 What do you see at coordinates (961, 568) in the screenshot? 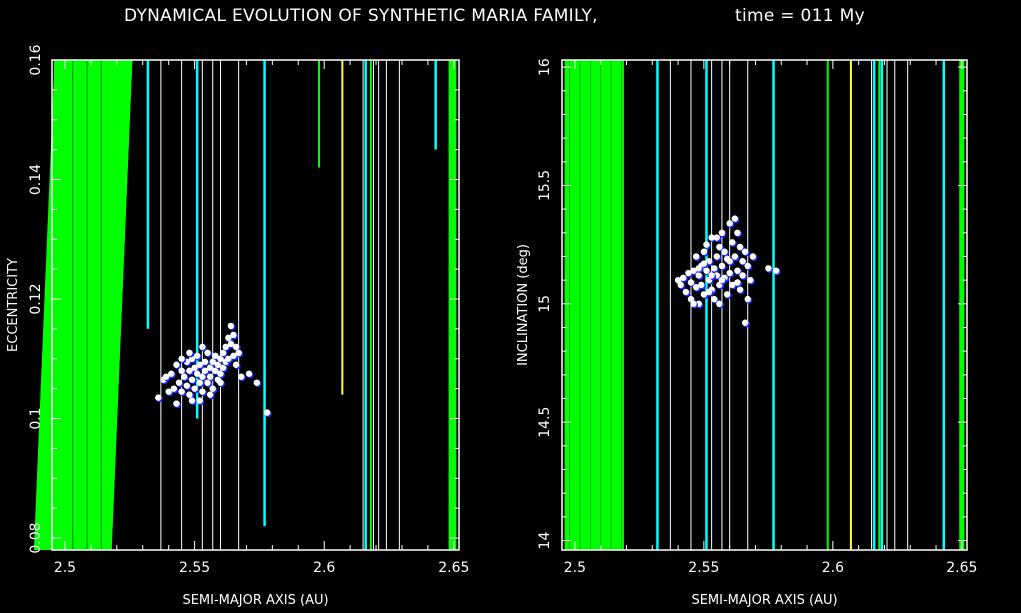
I see `x-tick-label: 2.65` at bounding box center [961, 568].